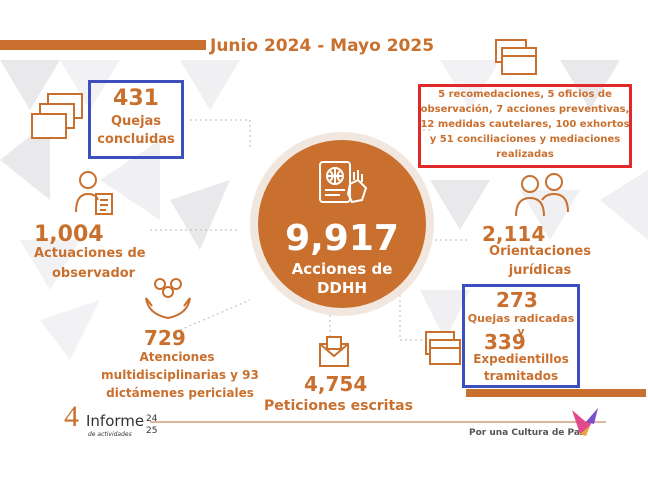  I want to click on peticiones-number: 4,754, so click(336, 384).